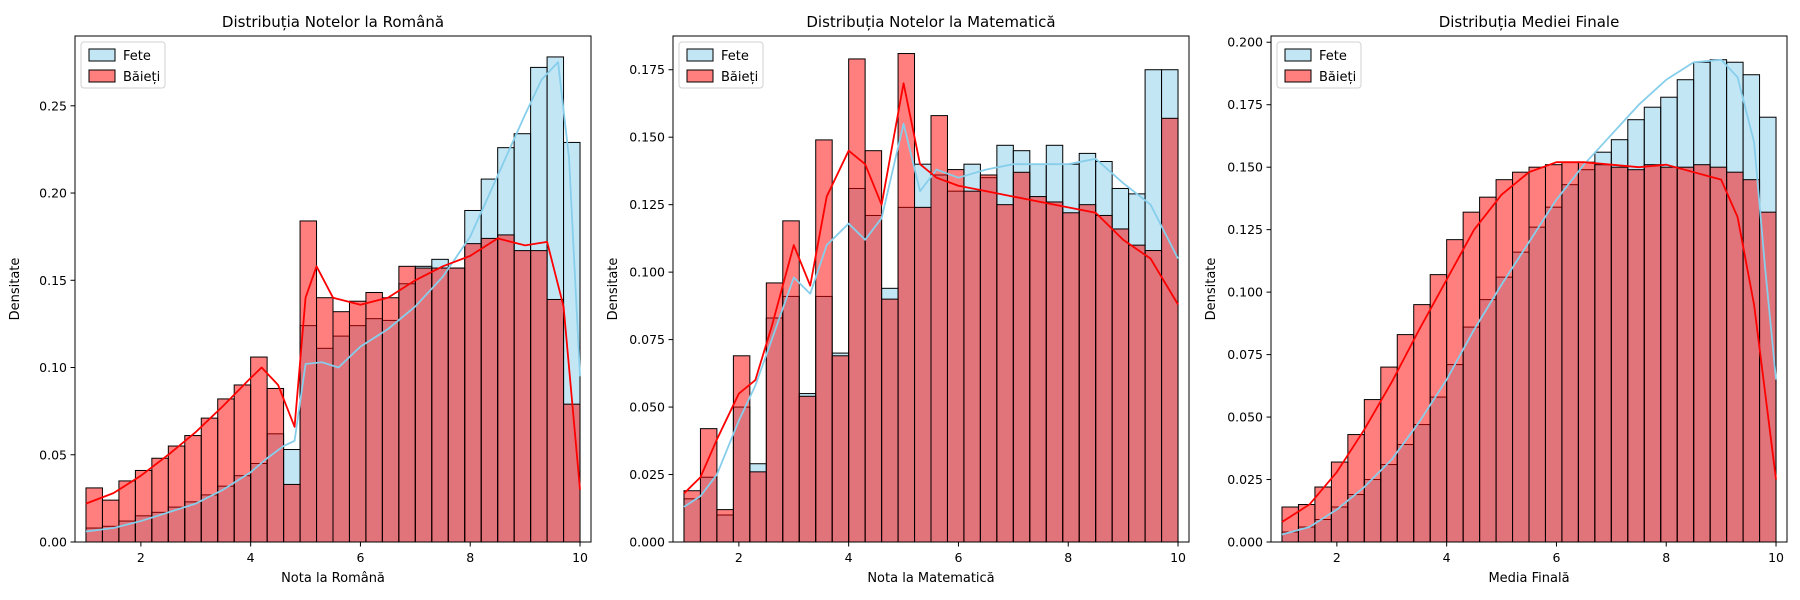 The image size is (1800, 600). What do you see at coordinates (647, 407) in the screenshot?
I see `y-tick-label: 0.050` at bounding box center [647, 407].